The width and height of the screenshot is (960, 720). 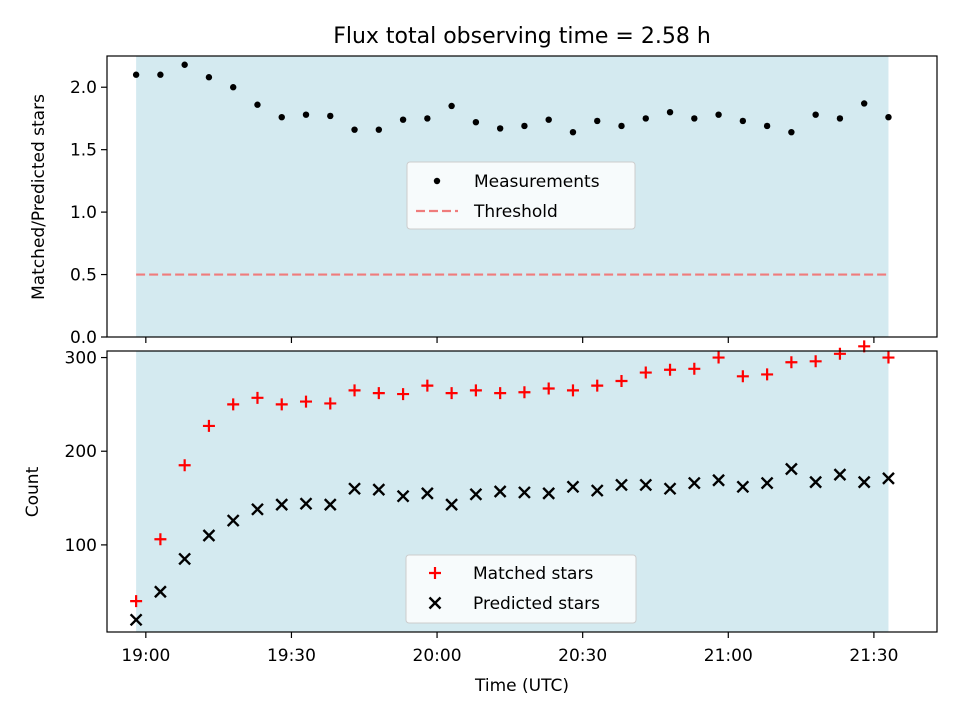 I want to click on x-tick-label: 20:00, so click(x=437, y=656).